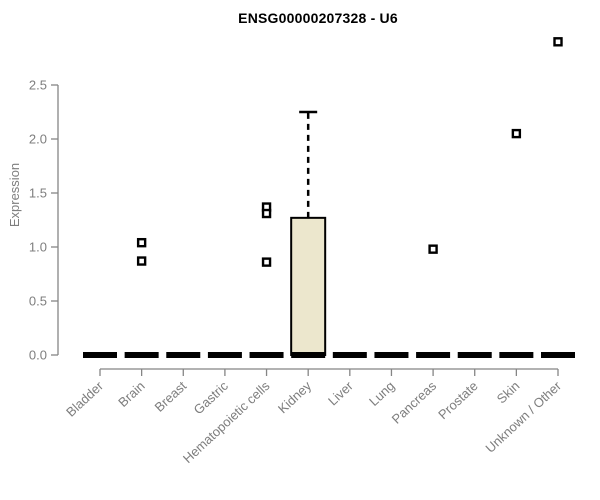  Describe the element at coordinates (38, 247) in the screenshot. I see `y-tick-label: 1.0` at that location.